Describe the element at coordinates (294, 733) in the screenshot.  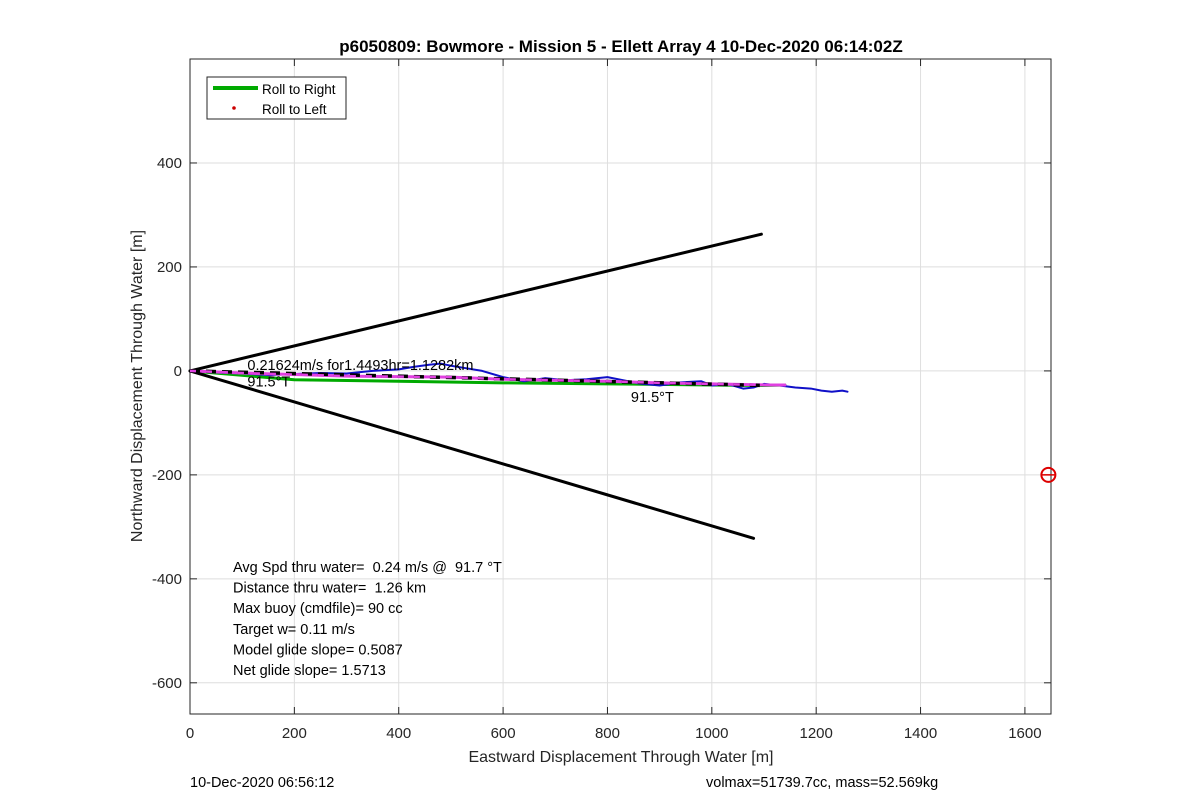
I see `x-tick-label: 200` at that location.